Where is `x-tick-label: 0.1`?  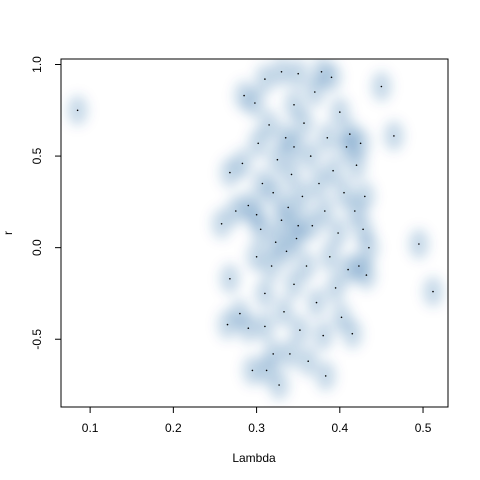 x-tick-label: 0.1 is located at coordinates (90, 428).